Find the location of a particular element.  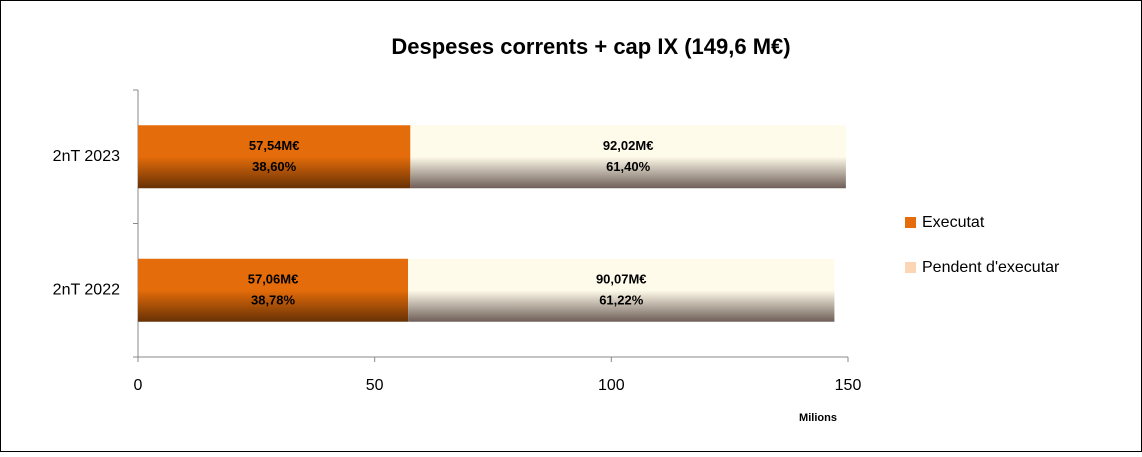

percent-label: 38,78% is located at coordinates (273, 300).